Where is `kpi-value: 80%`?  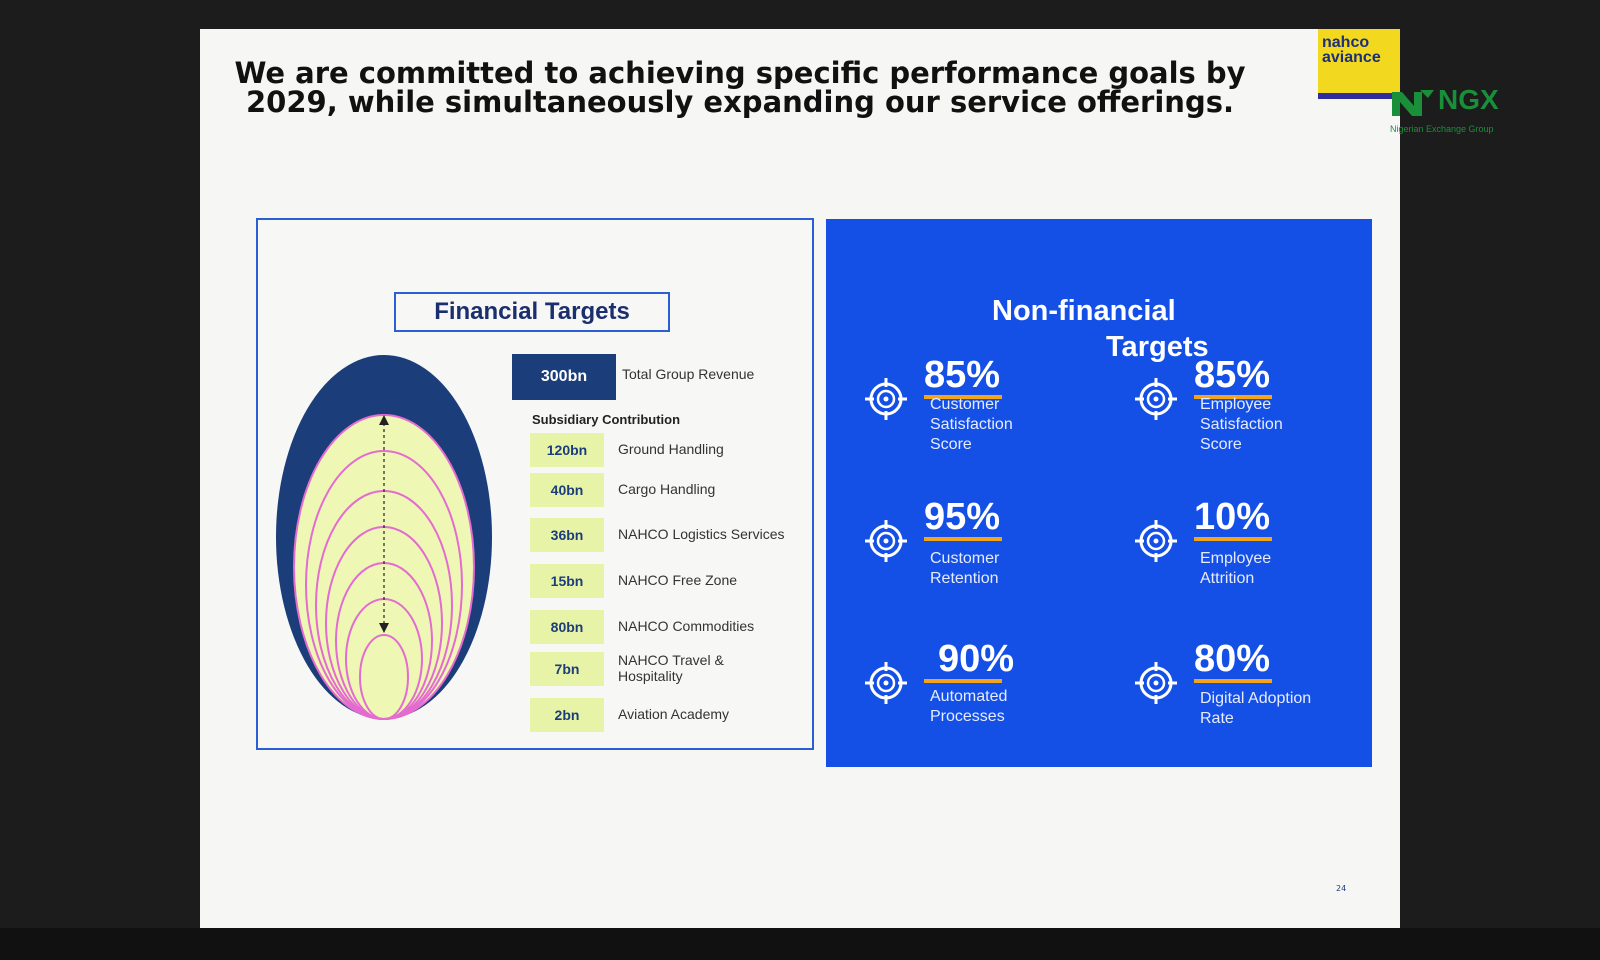 kpi-value: 80% is located at coordinates (1232, 659).